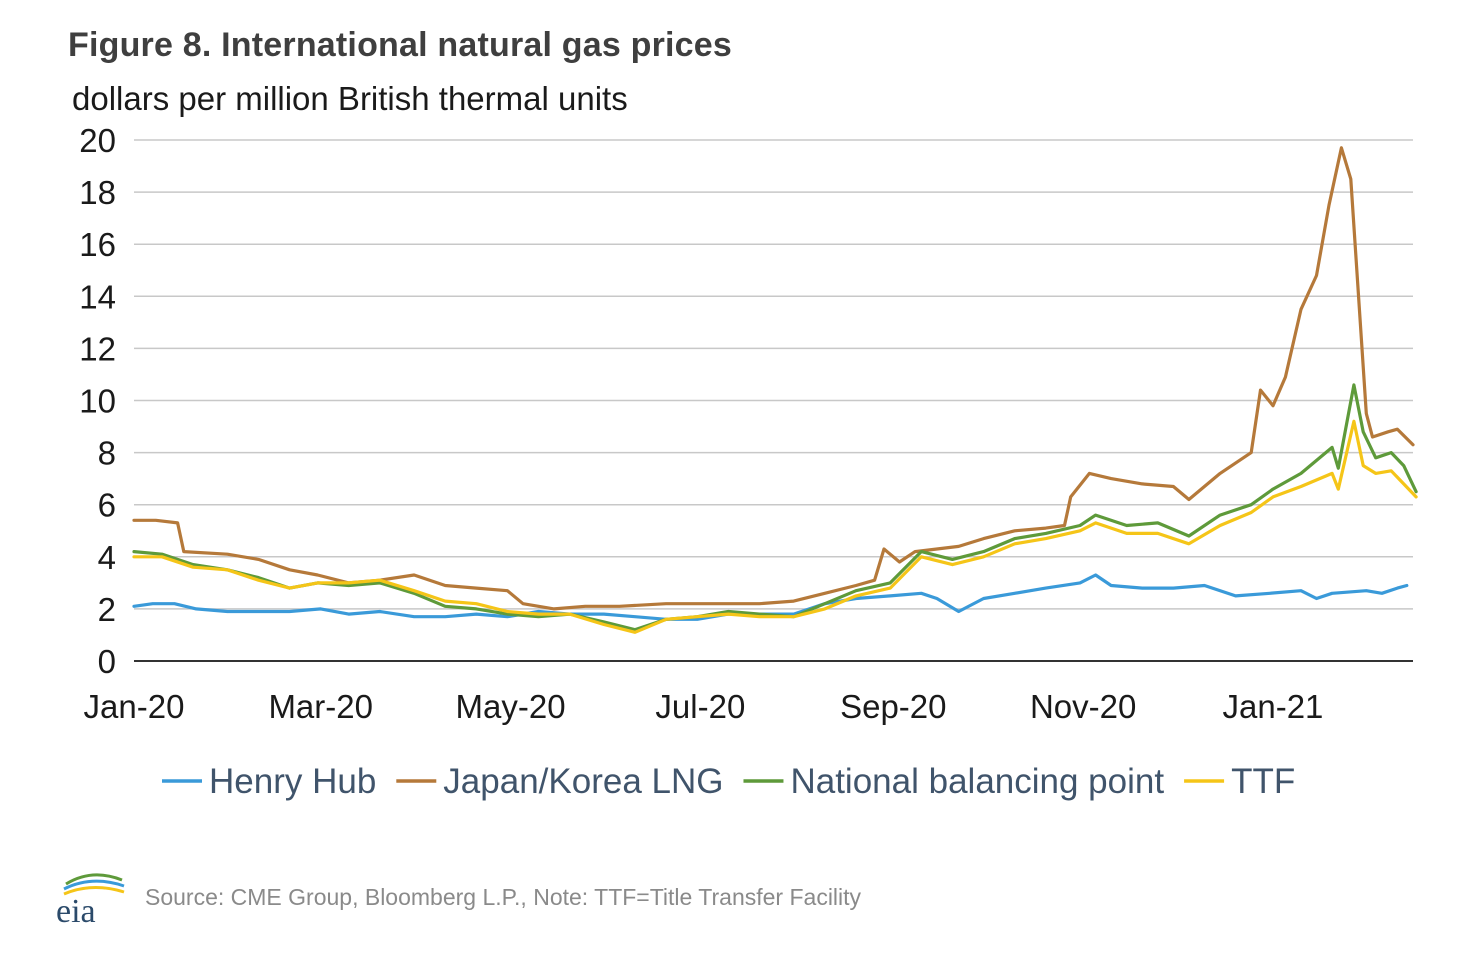 The image size is (1484, 959). I want to click on y-tick-label-14: 14, so click(97, 296).